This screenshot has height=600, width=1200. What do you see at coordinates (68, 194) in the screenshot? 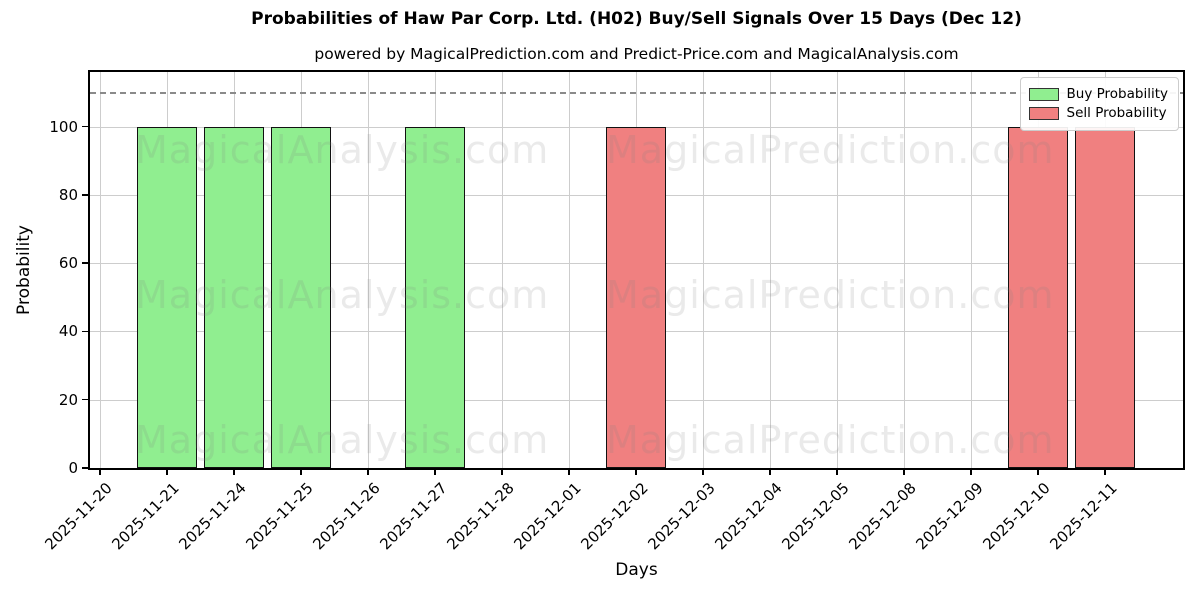
I see `y-tick-label: 80` at bounding box center [68, 194].